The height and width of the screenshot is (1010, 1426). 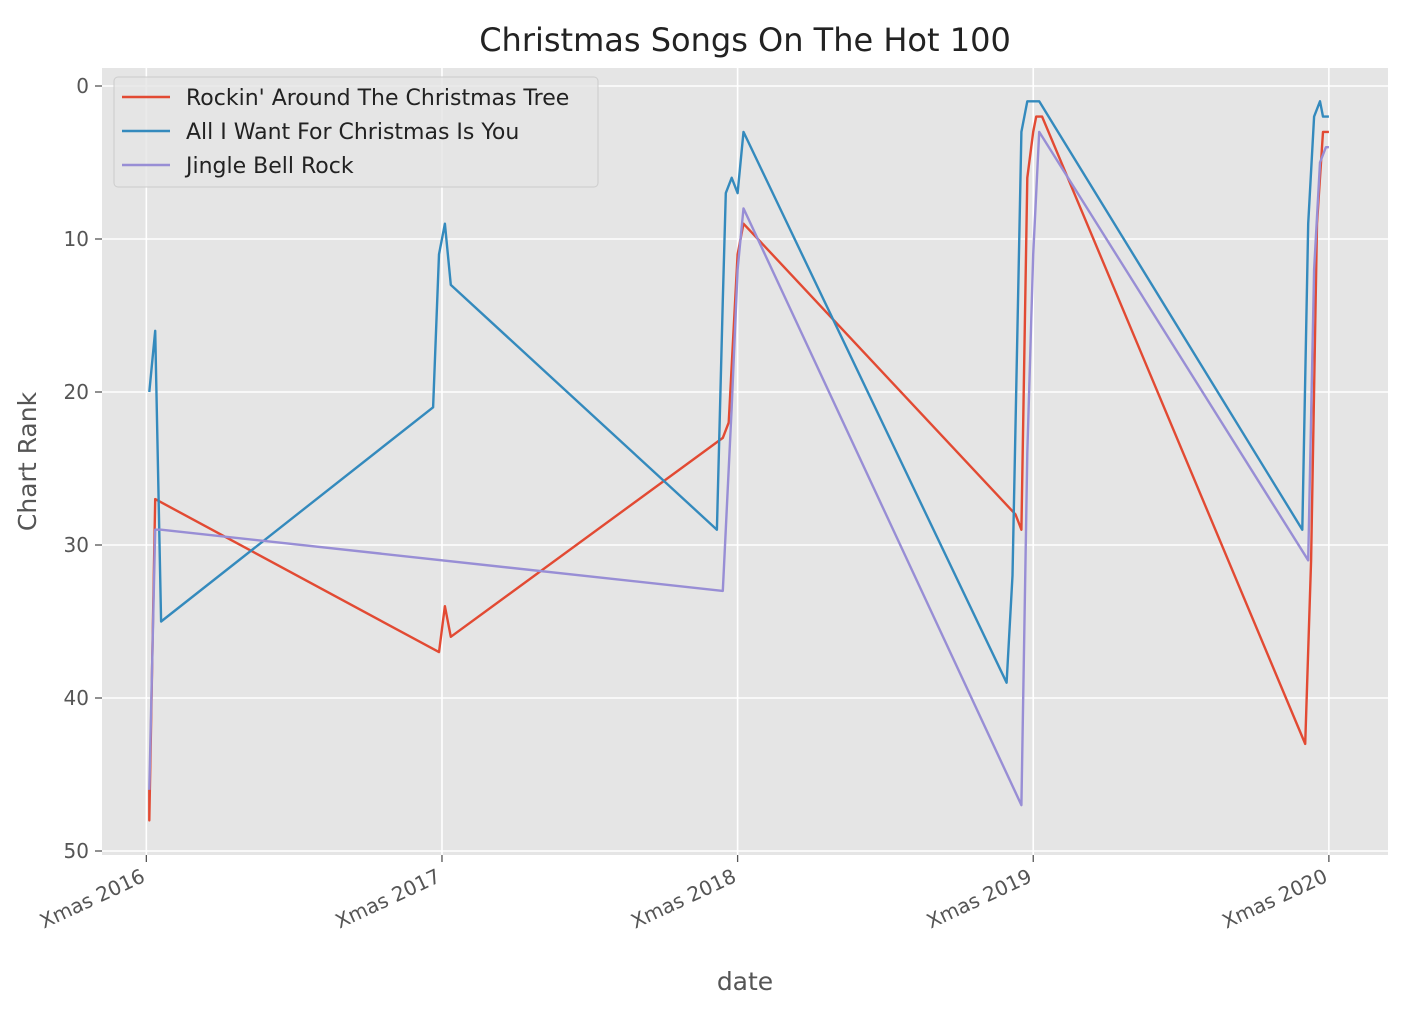 I want to click on legend-box, so click(x=356, y=132).